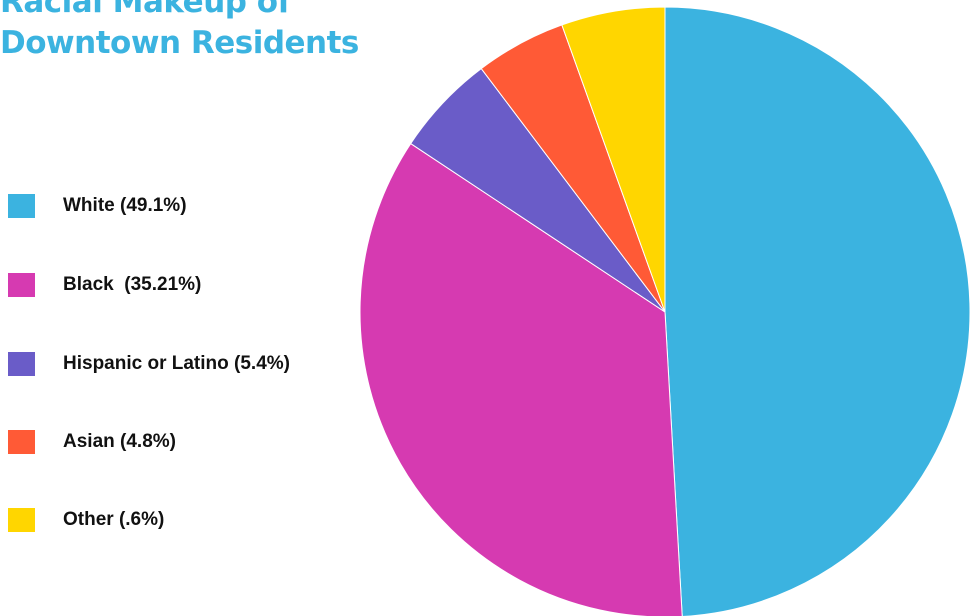 The height and width of the screenshot is (616, 970). I want to click on chart-title-line-2: Downtown Residents, so click(179, 43).